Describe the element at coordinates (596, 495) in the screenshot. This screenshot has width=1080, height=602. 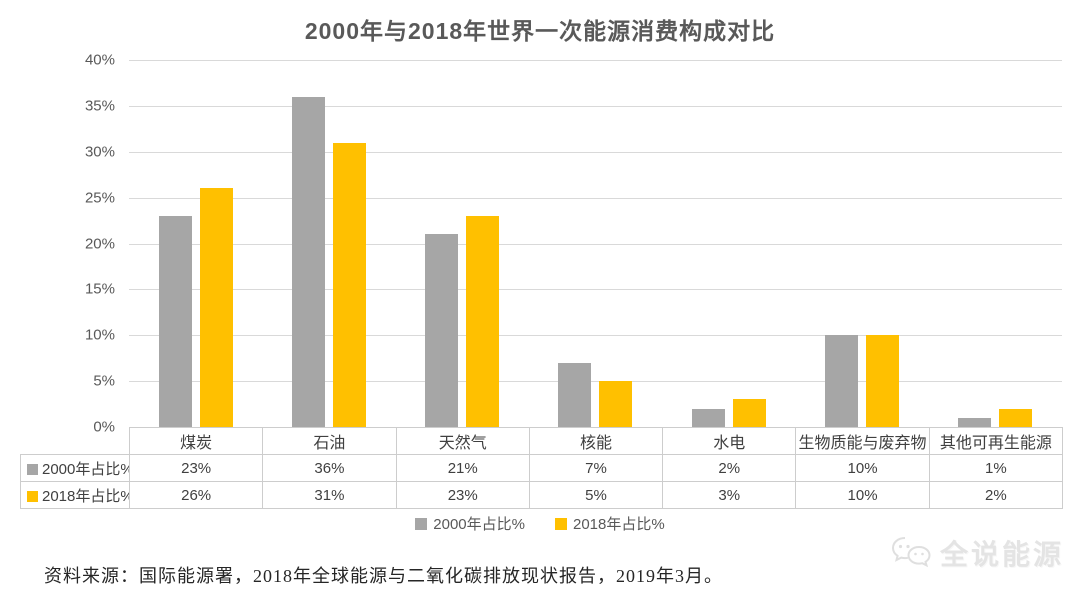
I see `table-value-cell: 5%` at that location.